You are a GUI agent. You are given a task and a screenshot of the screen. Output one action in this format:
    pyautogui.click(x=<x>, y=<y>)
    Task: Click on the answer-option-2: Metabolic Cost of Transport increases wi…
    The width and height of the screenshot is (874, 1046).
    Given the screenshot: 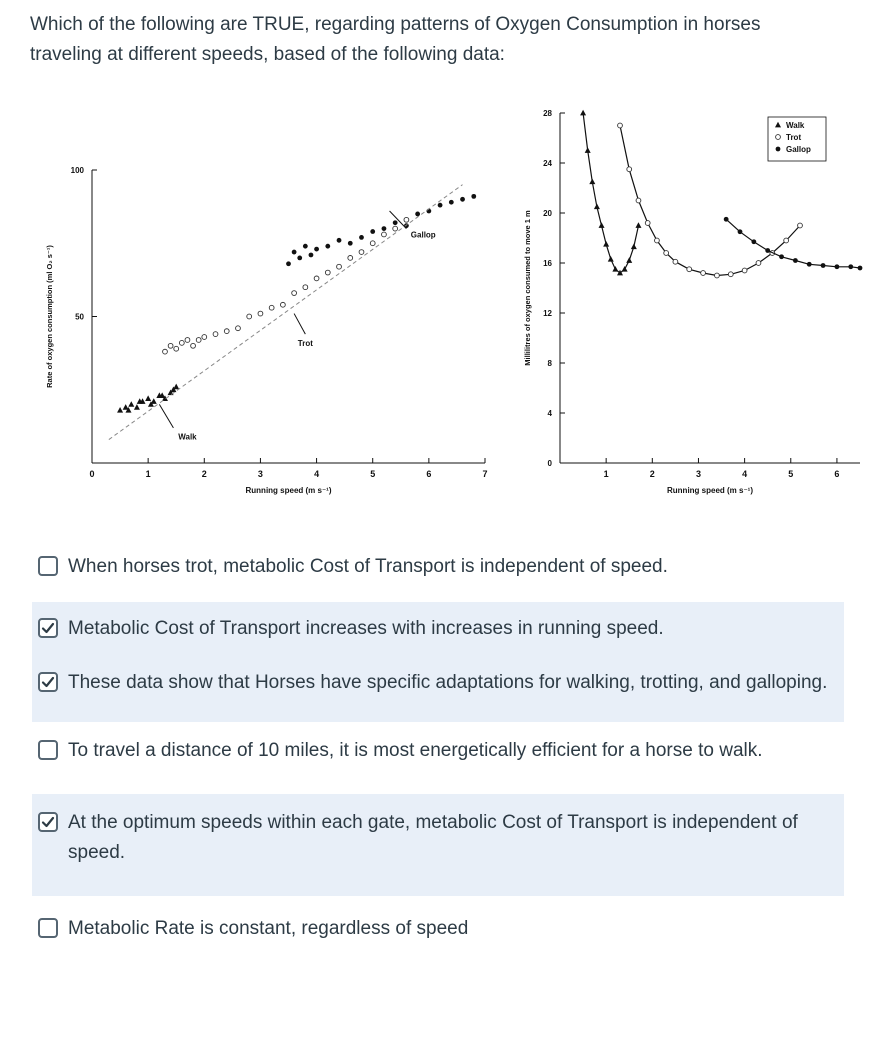 What is the action you would take?
    pyautogui.click(x=438, y=629)
    